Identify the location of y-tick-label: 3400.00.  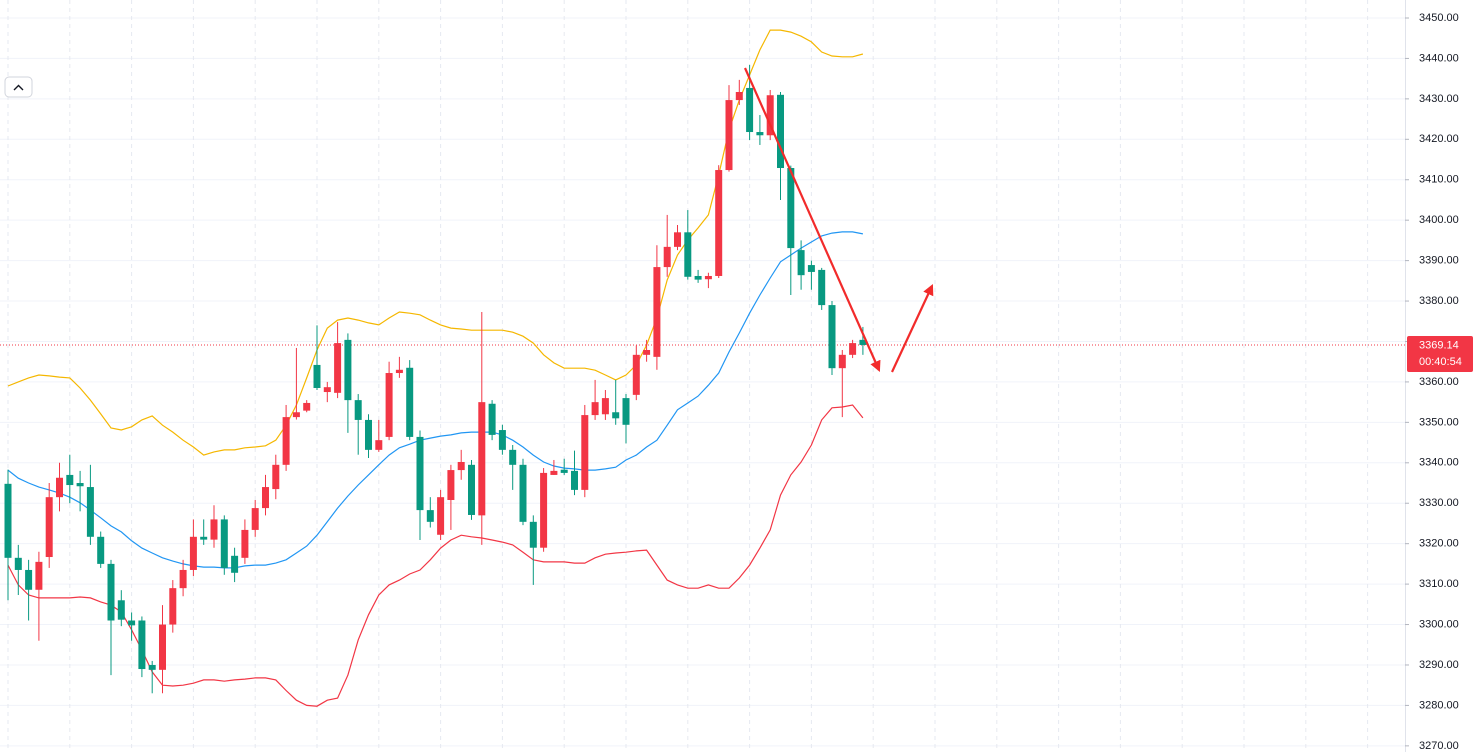
(1439, 220).